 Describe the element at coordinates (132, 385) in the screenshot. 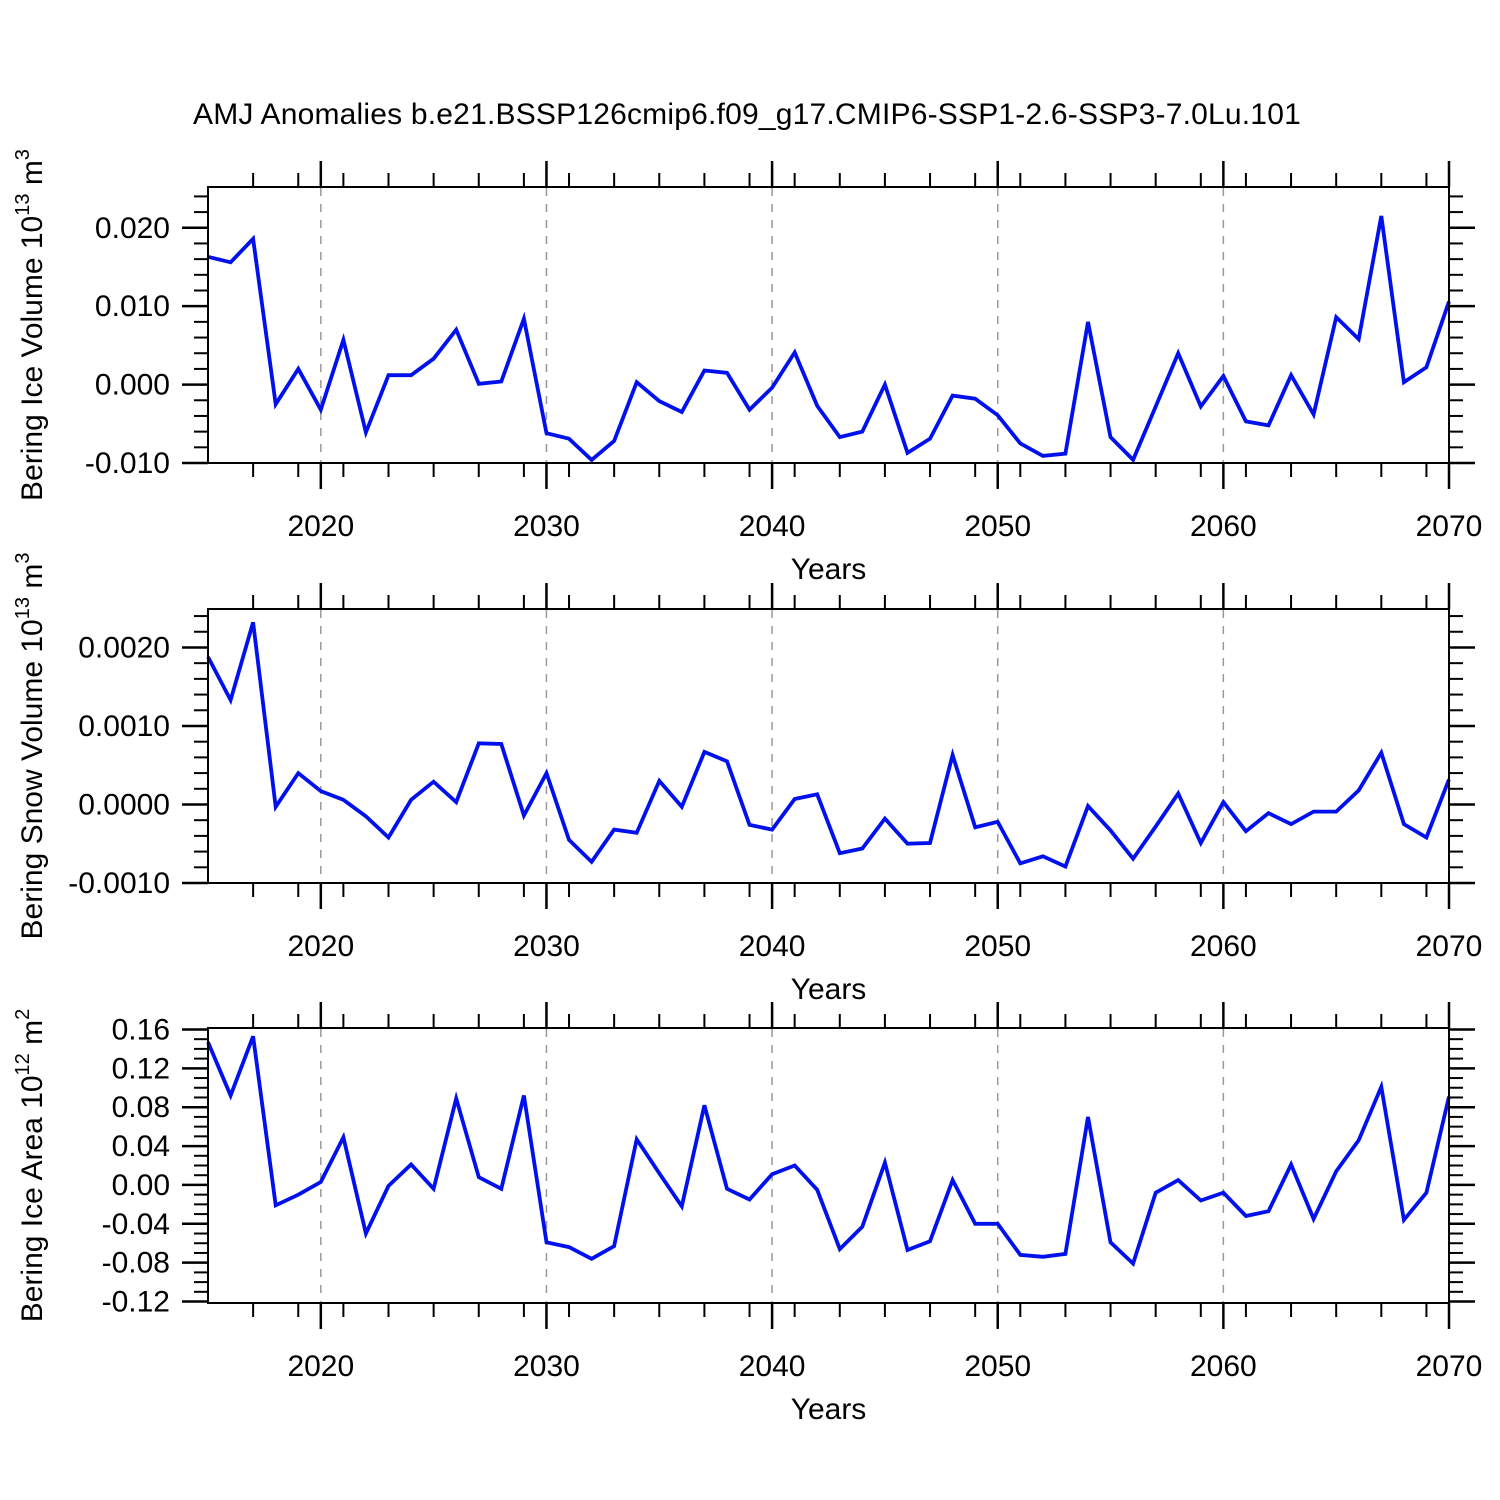

I see `y-tick-label: 0.000` at that location.